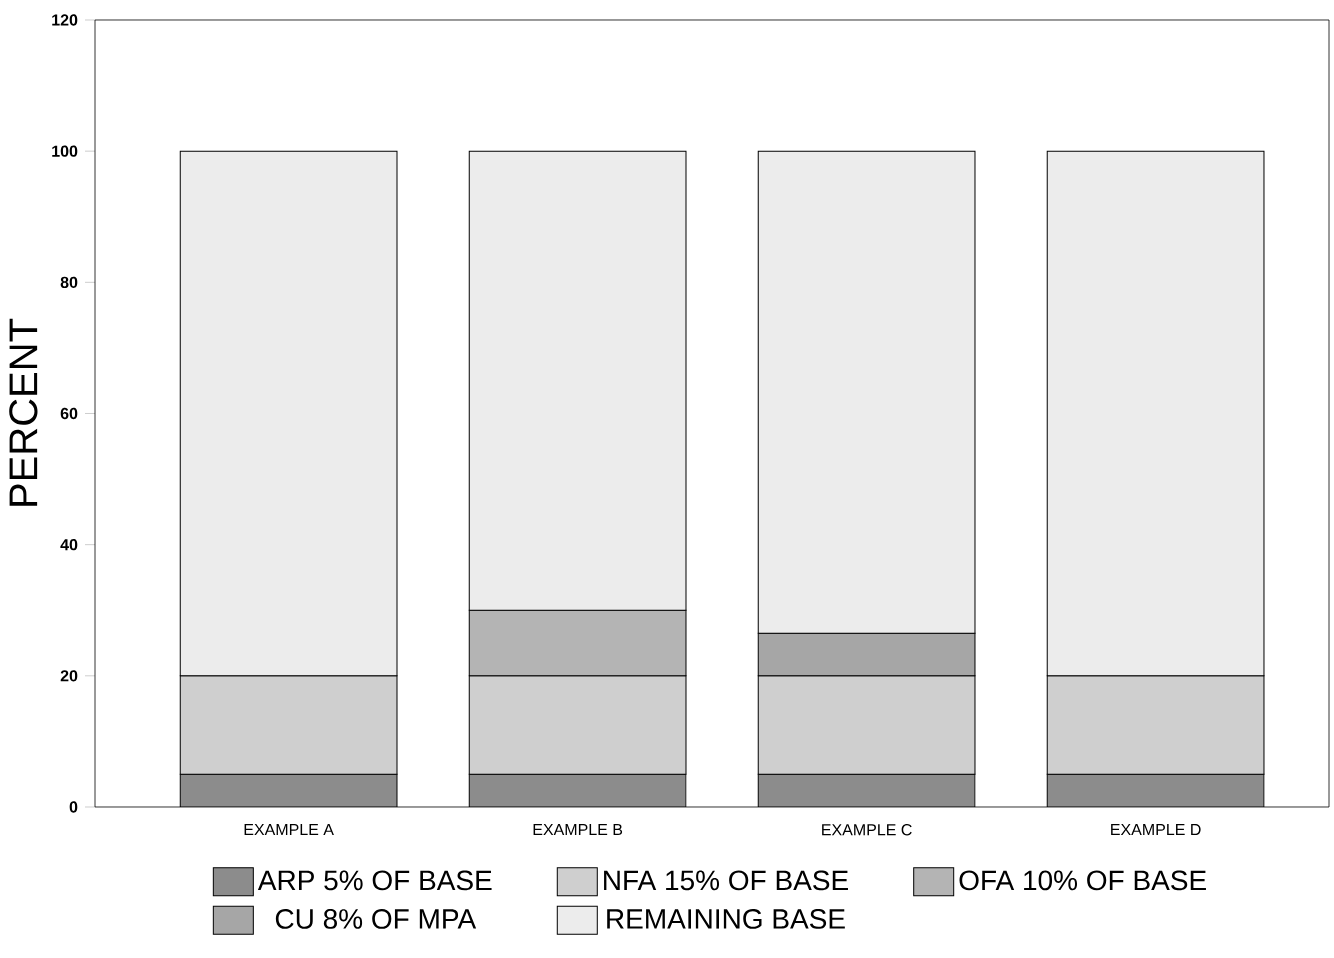  Describe the element at coordinates (1082, 880) in the screenshot. I see `legend-label: OFA 10% OF BASE` at that location.